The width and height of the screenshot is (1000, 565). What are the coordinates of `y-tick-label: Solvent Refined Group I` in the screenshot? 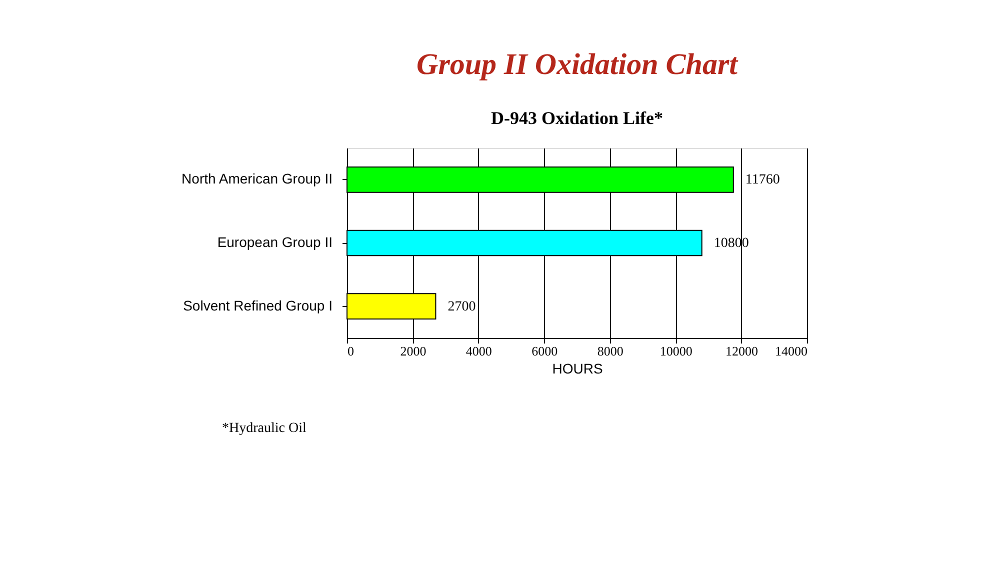 It's located at (257, 305).